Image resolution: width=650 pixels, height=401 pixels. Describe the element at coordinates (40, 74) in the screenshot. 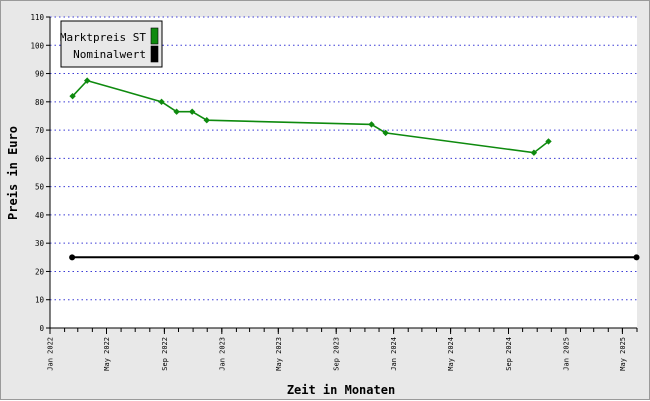

I see `y-tick-label: 90` at that location.